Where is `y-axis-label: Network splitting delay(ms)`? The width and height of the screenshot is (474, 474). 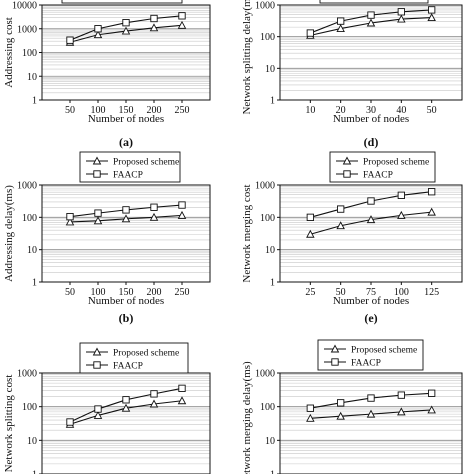
y-axis-label: Network splitting delay(ms) is located at coordinates (247, 57).